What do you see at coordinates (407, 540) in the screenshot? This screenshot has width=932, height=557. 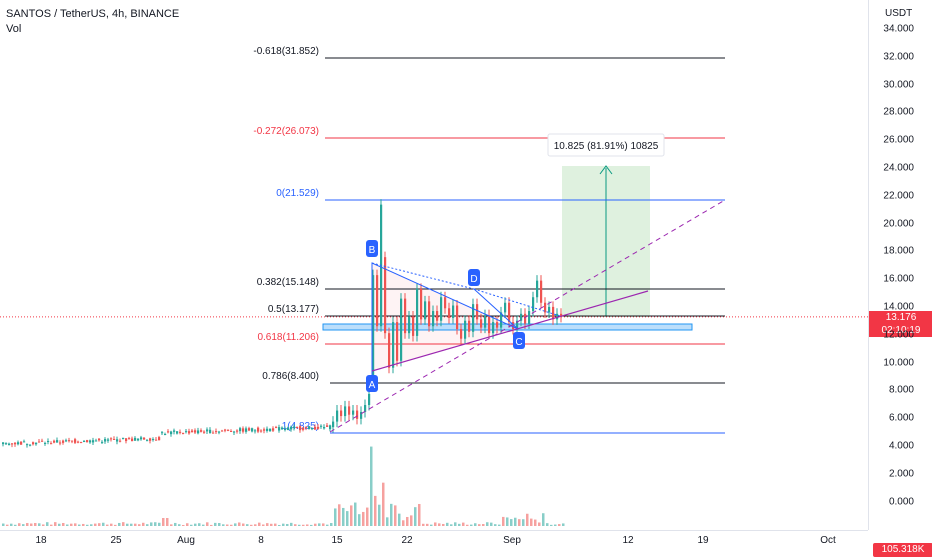 I see `time-tick: 22` at bounding box center [407, 540].